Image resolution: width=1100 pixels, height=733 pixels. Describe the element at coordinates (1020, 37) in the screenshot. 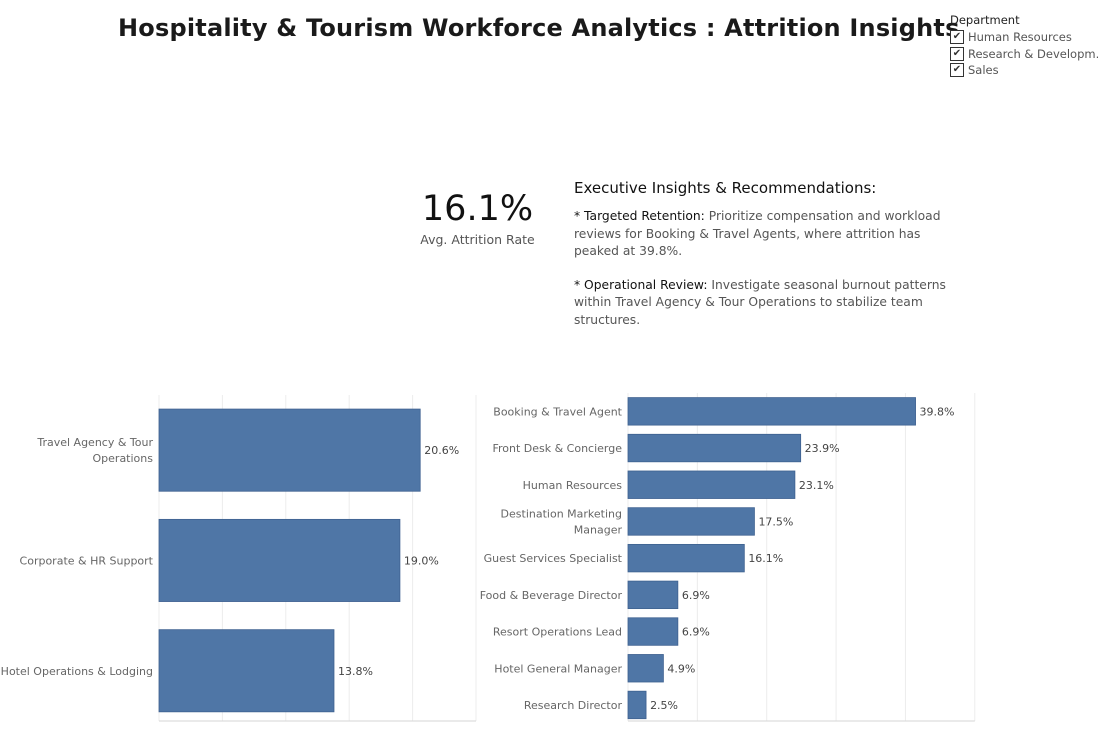

I see `filter-item-label: Human Resources` at that location.